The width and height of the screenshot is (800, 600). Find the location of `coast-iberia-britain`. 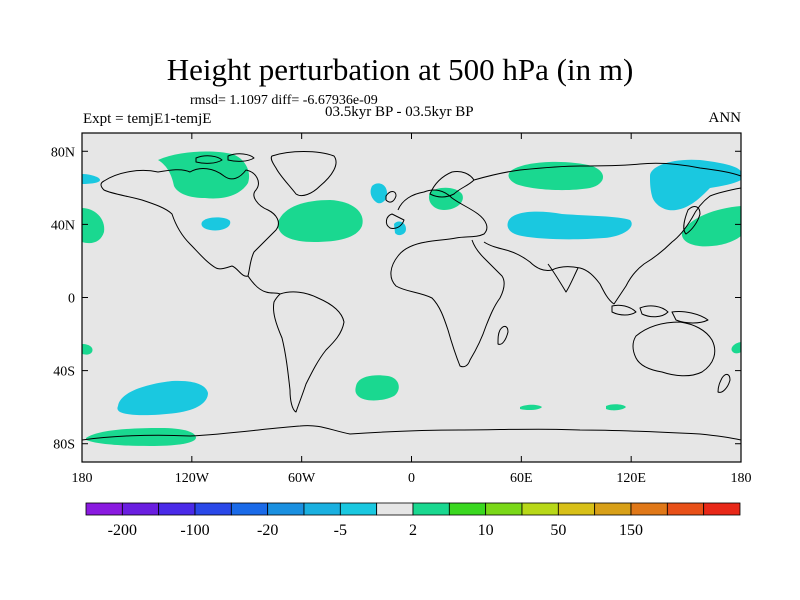

coast-iberia-britain is located at coordinates (395, 210).